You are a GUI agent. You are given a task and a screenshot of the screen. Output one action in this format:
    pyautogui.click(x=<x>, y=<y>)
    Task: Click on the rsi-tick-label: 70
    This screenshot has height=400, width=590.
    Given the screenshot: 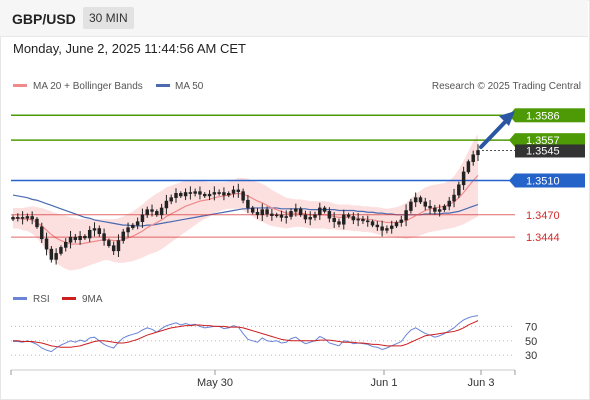 What is the action you would take?
    pyautogui.click(x=531, y=327)
    